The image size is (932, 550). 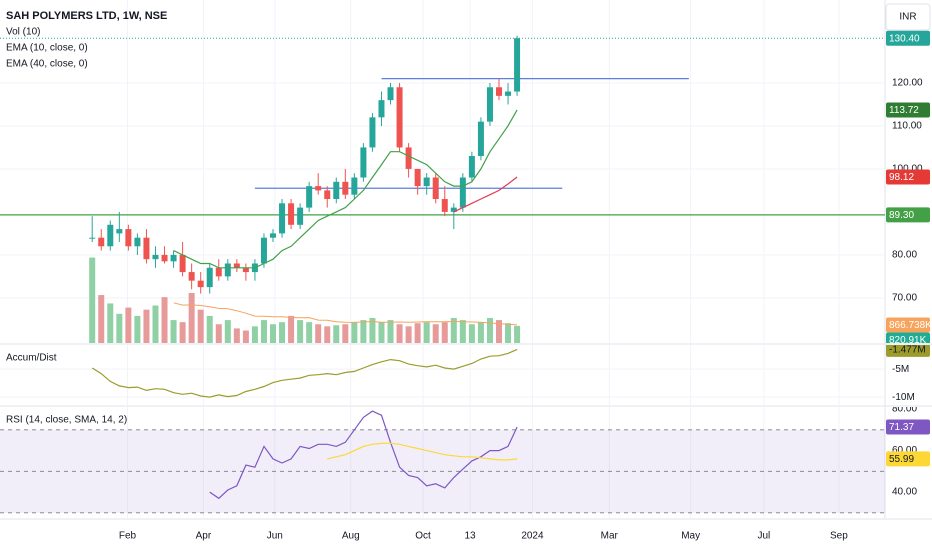 What do you see at coordinates (900, 369) in the screenshot?
I see `y-tick-label: -5M` at bounding box center [900, 369].